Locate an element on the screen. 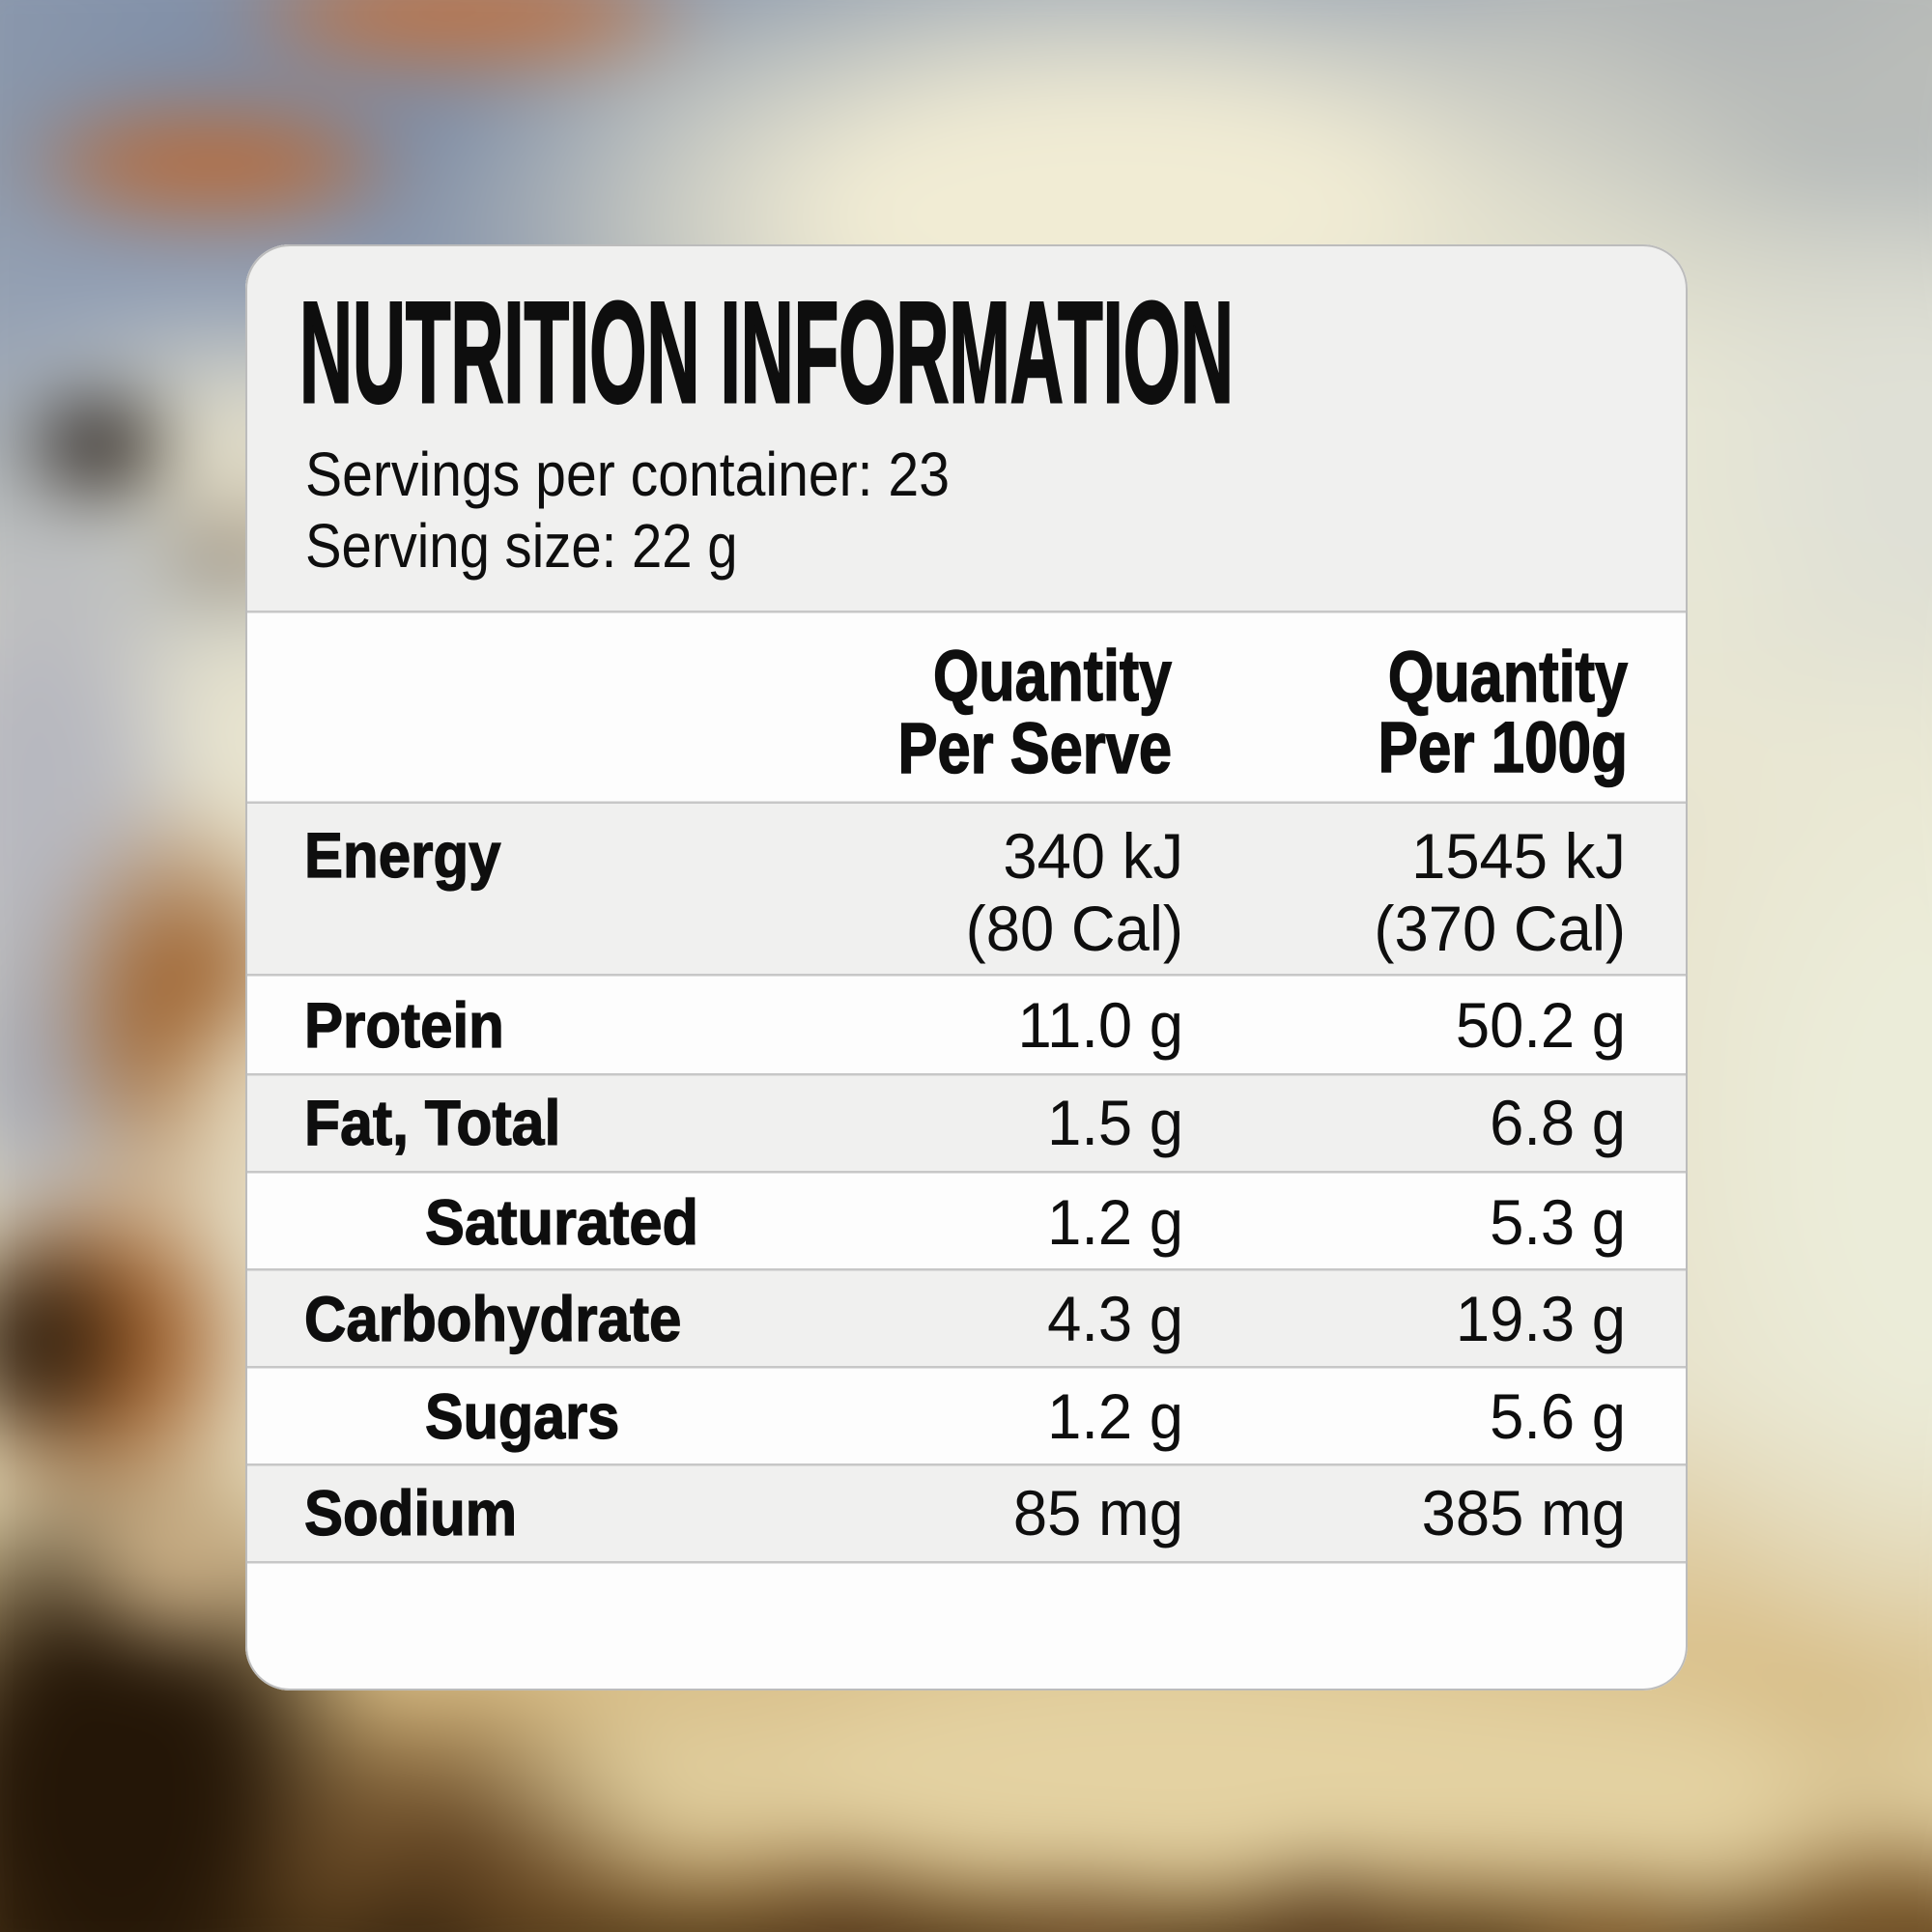  svg-text: Protein is located at coordinates (404, 1025).